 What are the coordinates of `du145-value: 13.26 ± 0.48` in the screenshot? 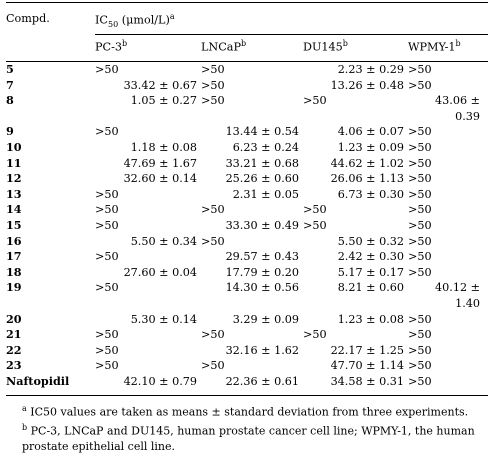 It's located at (367, 85).